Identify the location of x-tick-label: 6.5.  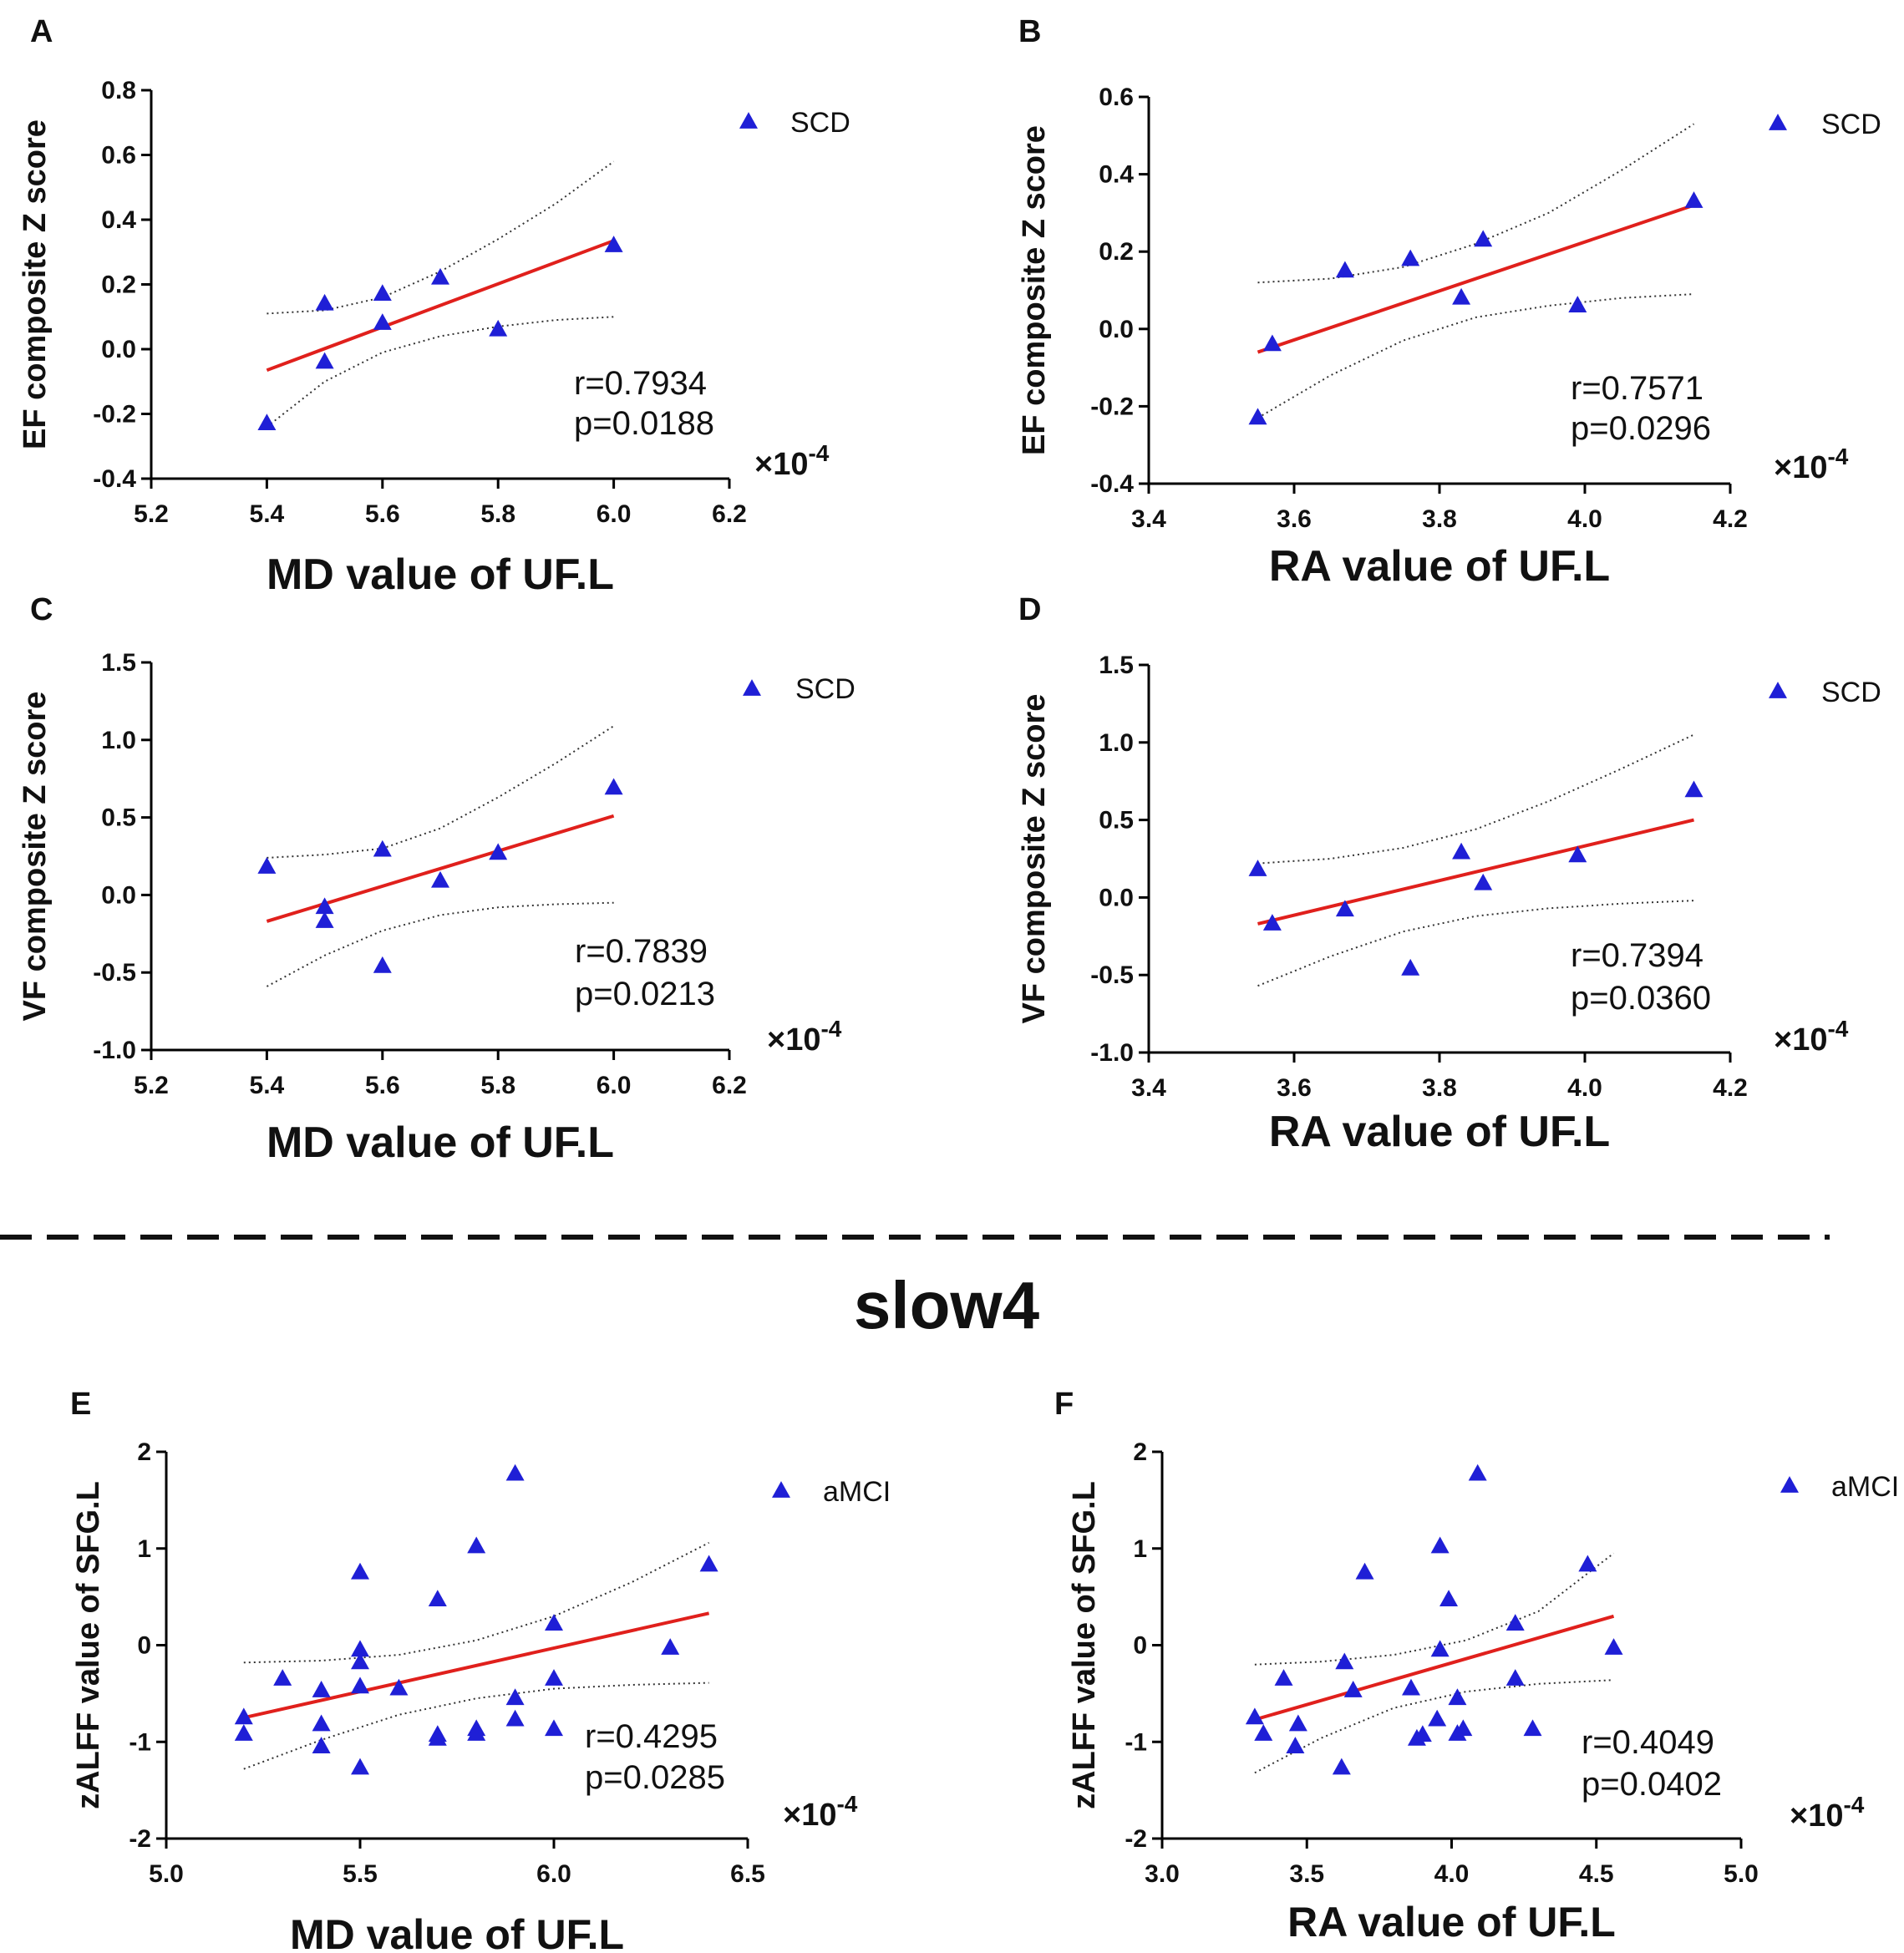
(747, 1874).